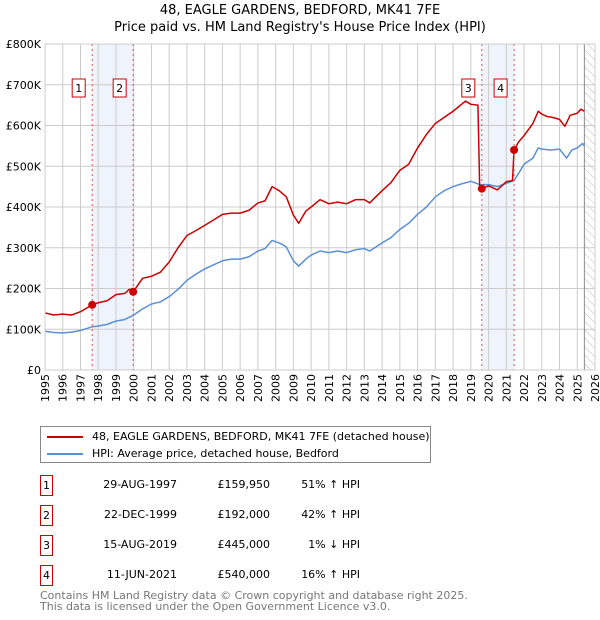 Image resolution: width=600 pixels, height=620 pixels. I want to click on y-tick-label: £600K, so click(24, 126).